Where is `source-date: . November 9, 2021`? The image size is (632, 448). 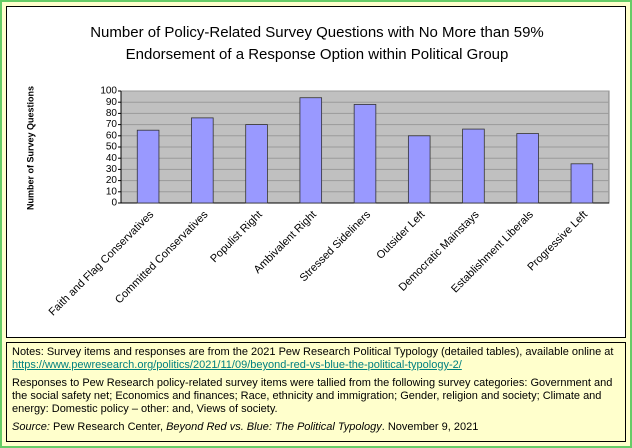
source-date: . November 9, 2021 is located at coordinates (430, 427).